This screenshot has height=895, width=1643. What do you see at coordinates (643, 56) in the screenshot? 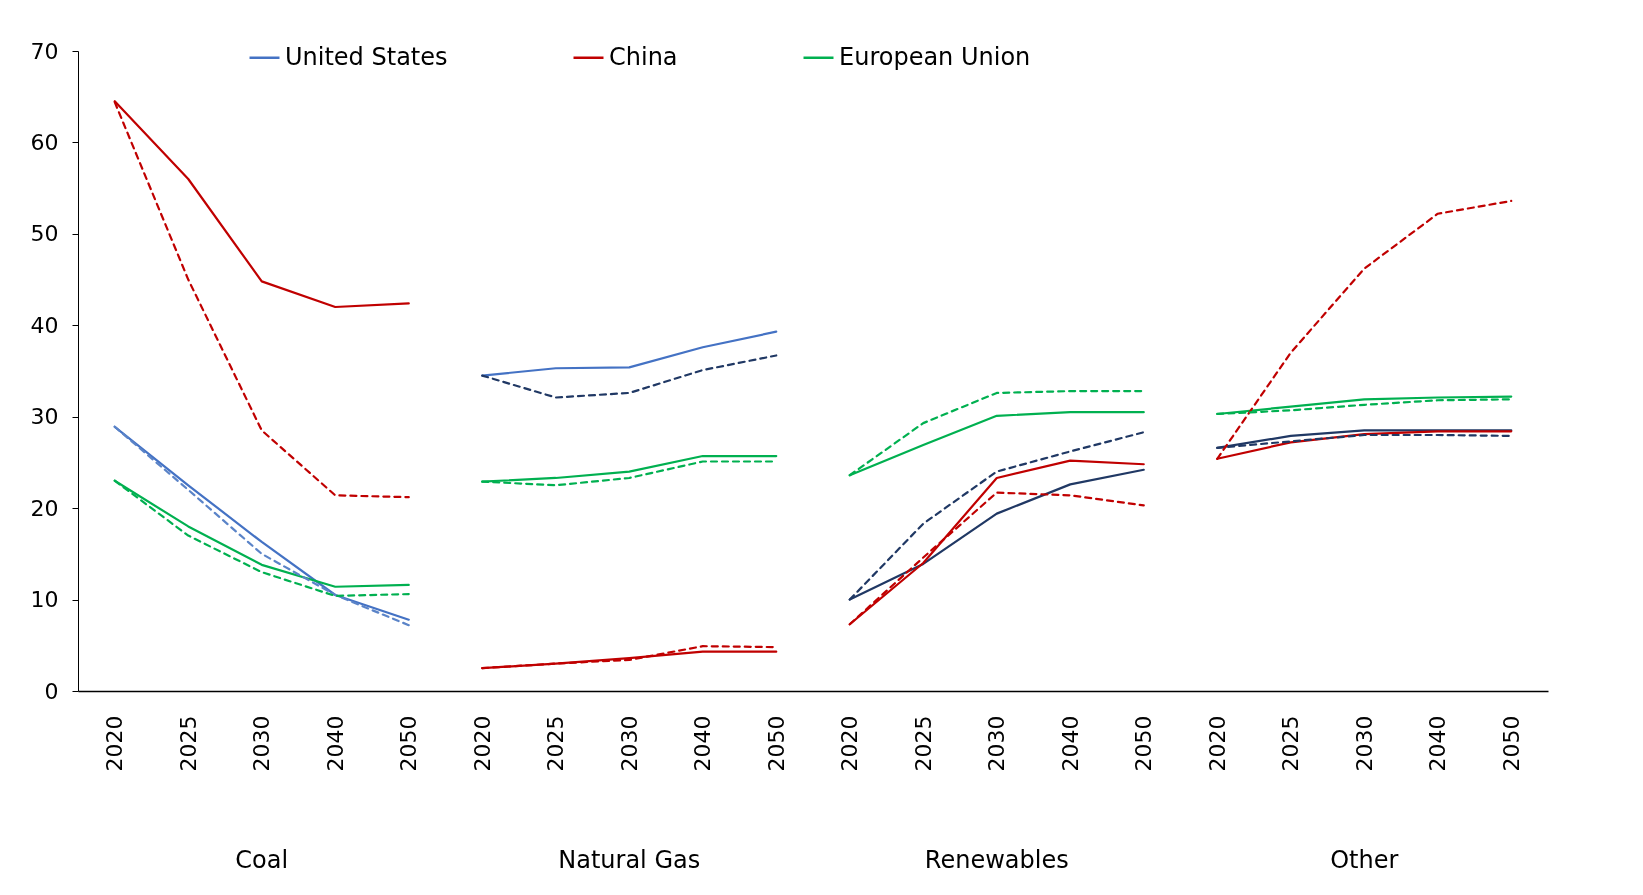
I see `legend-label: China` at bounding box center [643, 56].